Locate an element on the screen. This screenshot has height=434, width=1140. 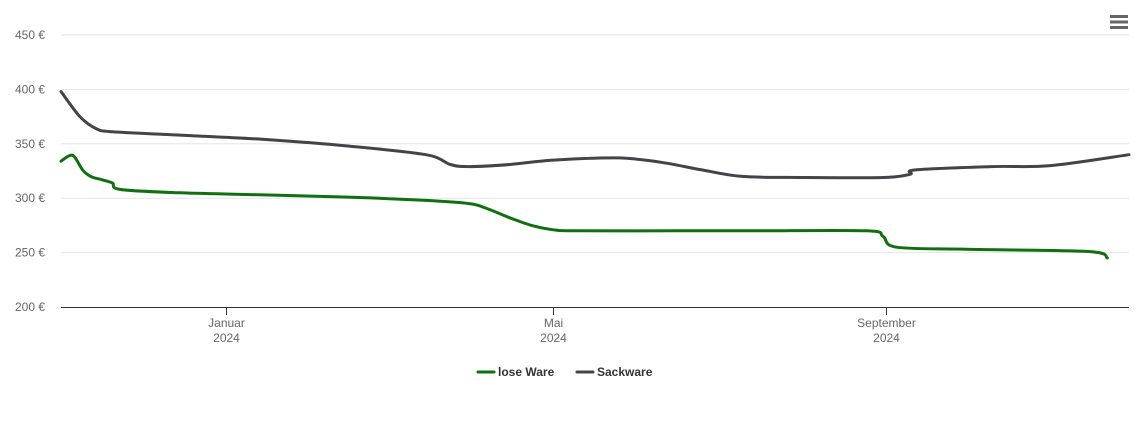
x-tick-label-month: Mai is located at coordinates (553, 323).